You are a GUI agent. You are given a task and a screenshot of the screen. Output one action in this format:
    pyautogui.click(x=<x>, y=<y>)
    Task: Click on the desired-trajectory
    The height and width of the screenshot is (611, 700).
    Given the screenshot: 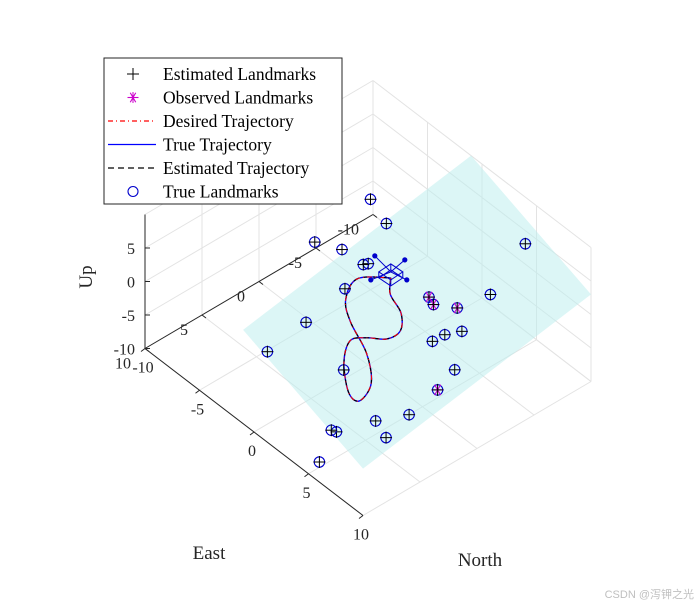 What is the action you would take?
    pyautogui.click(x=373, y=339)
    